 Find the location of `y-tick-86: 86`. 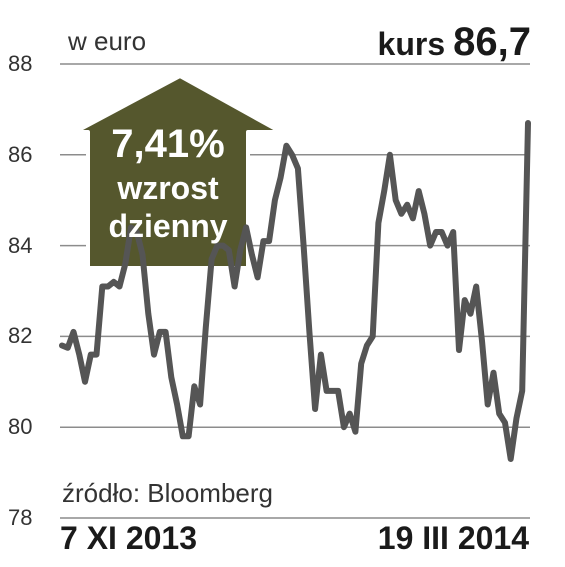

y-tick-86: 86 is located at coordinates (20, 154).